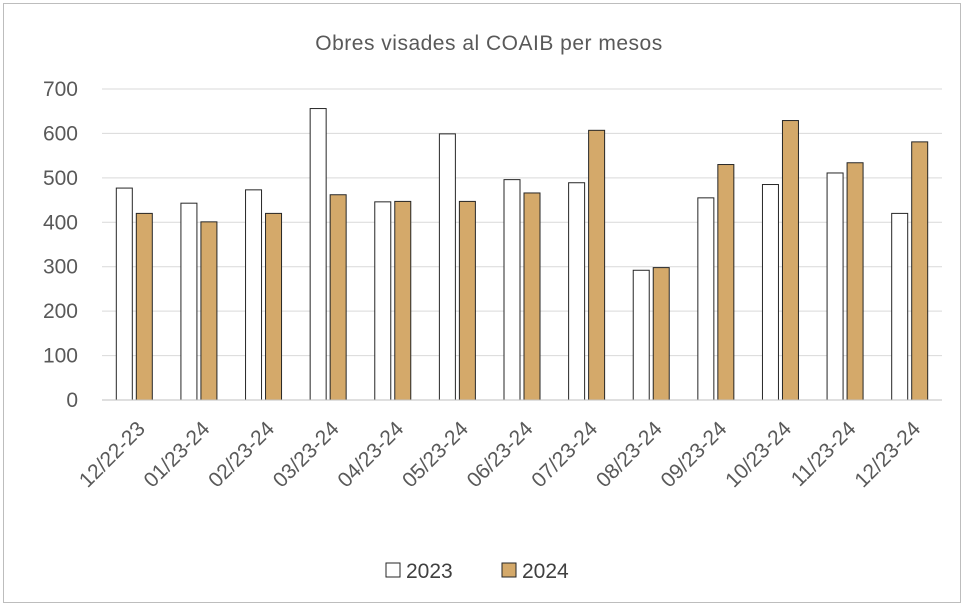 Image resolution: width=968 pixels, height=609 pixels. What do you see at coordinates (564, 454) in the screenshot?
I see `x-tick-label: 07/23-24` at bounding box center [564, 454].